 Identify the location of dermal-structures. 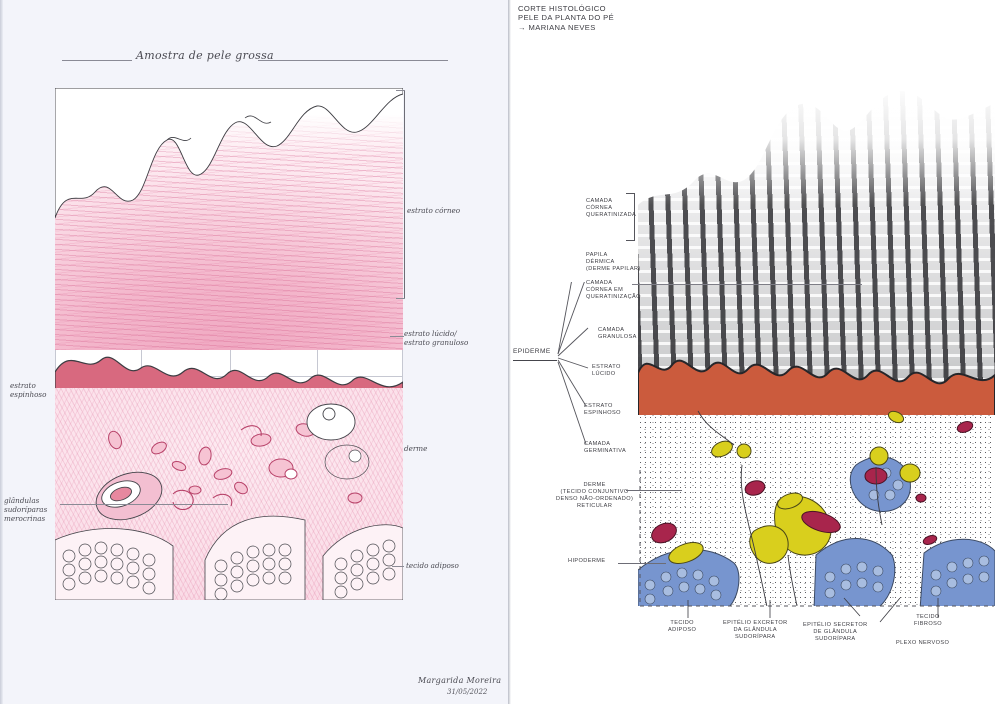
(229, 501).